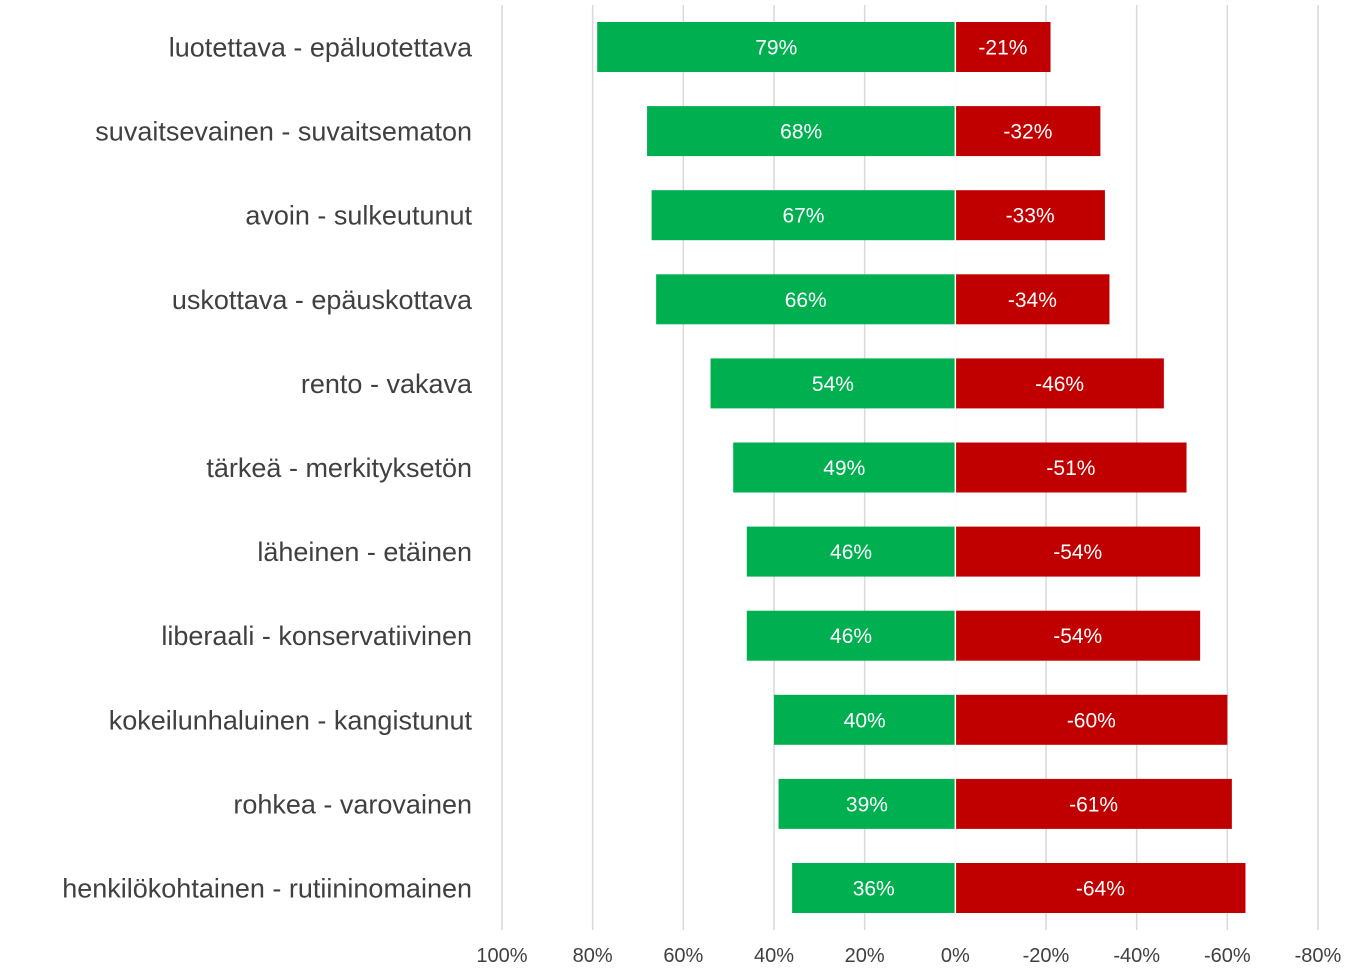 This screenshot has width=1346, height=972. I want to click on category-label: liberaali - konservatiivinen, so click(316, 636).